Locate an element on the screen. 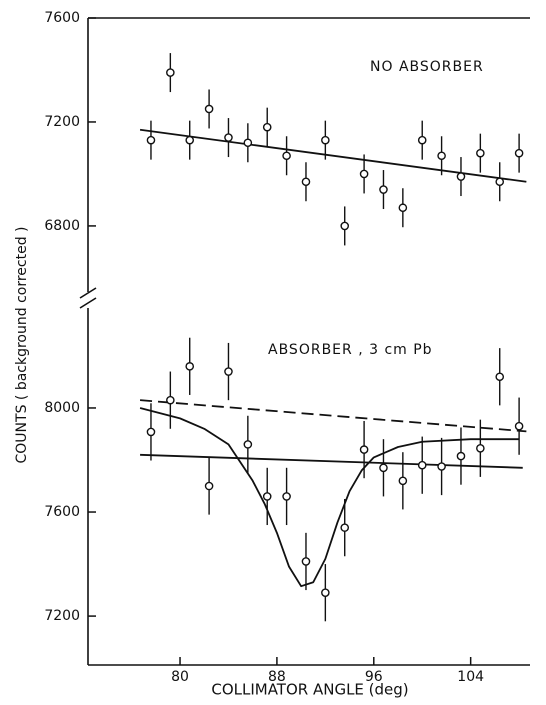  x-tick-label: 80 is located at coordinates (180, 677).